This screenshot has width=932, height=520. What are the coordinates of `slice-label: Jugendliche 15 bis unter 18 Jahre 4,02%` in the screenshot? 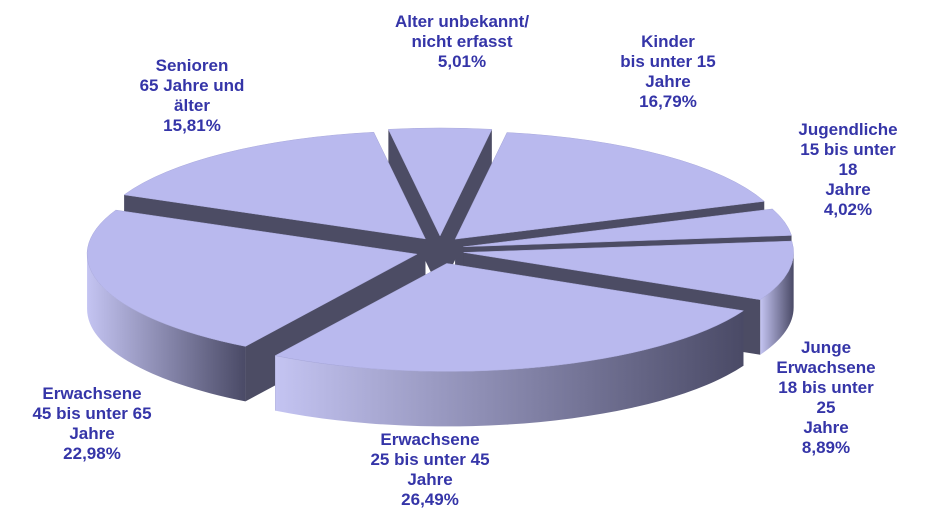 It's located at (847, 170).